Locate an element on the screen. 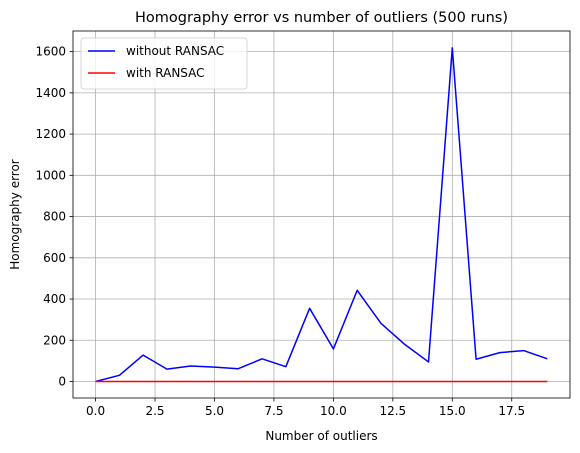  y-tick-label: 400 is located at coordinates (54, 299).